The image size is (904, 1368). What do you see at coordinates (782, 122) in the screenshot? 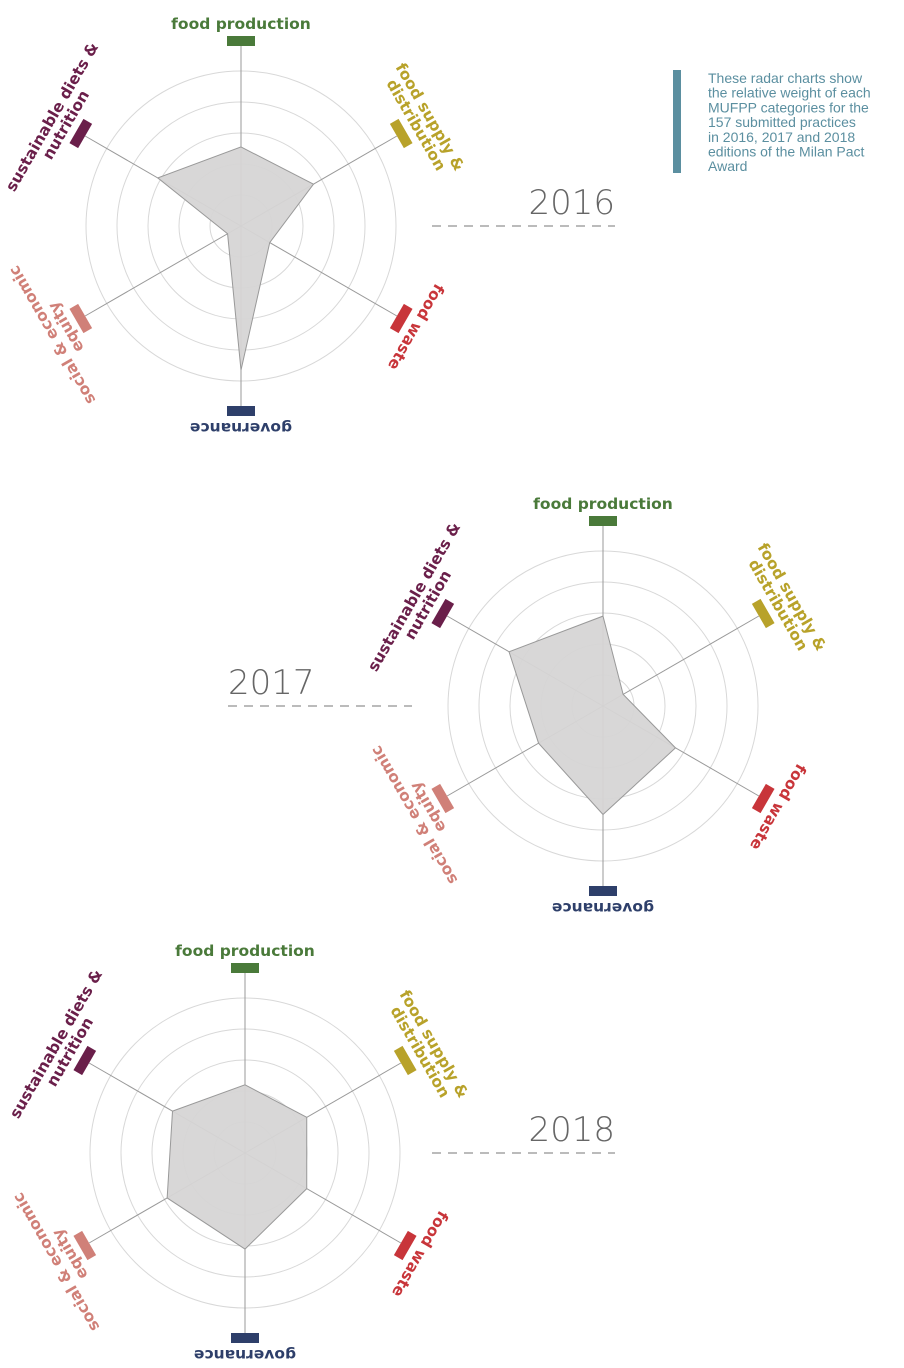
I see `note-line: 157 submitted practices` at bounding box center [782, 122].